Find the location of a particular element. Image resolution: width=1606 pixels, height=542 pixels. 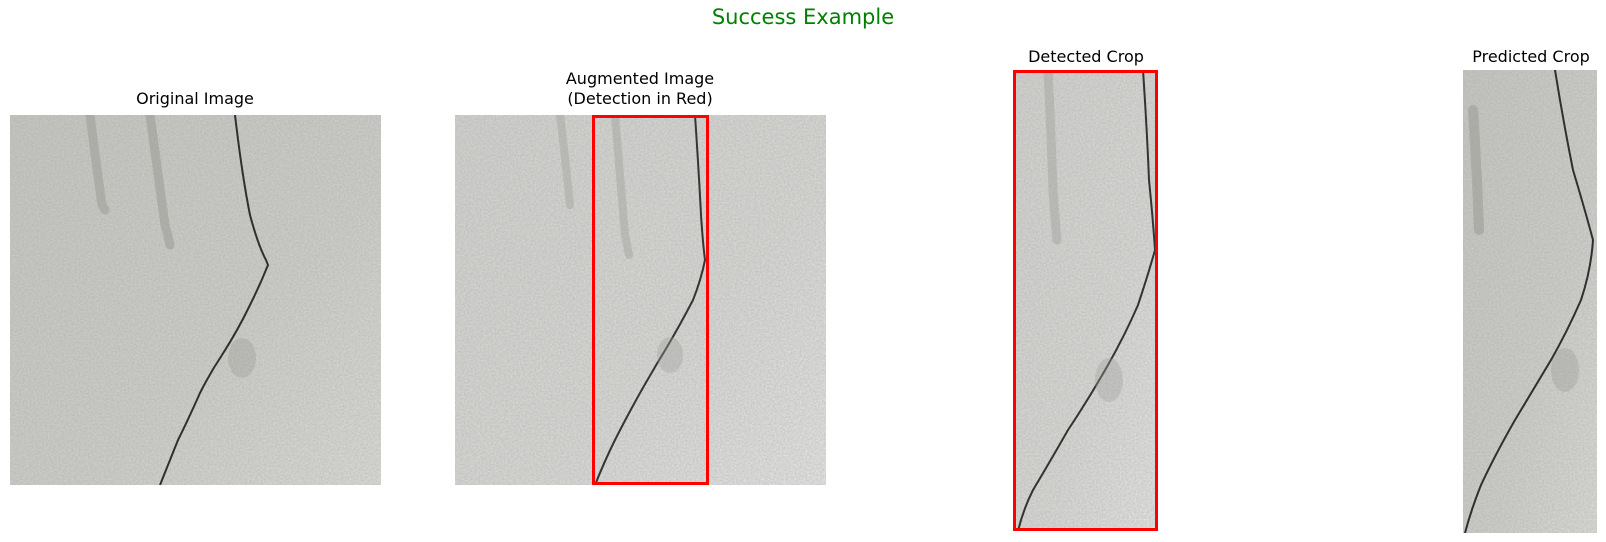

figure-title: Success Example is located at coordinates (803, 17).